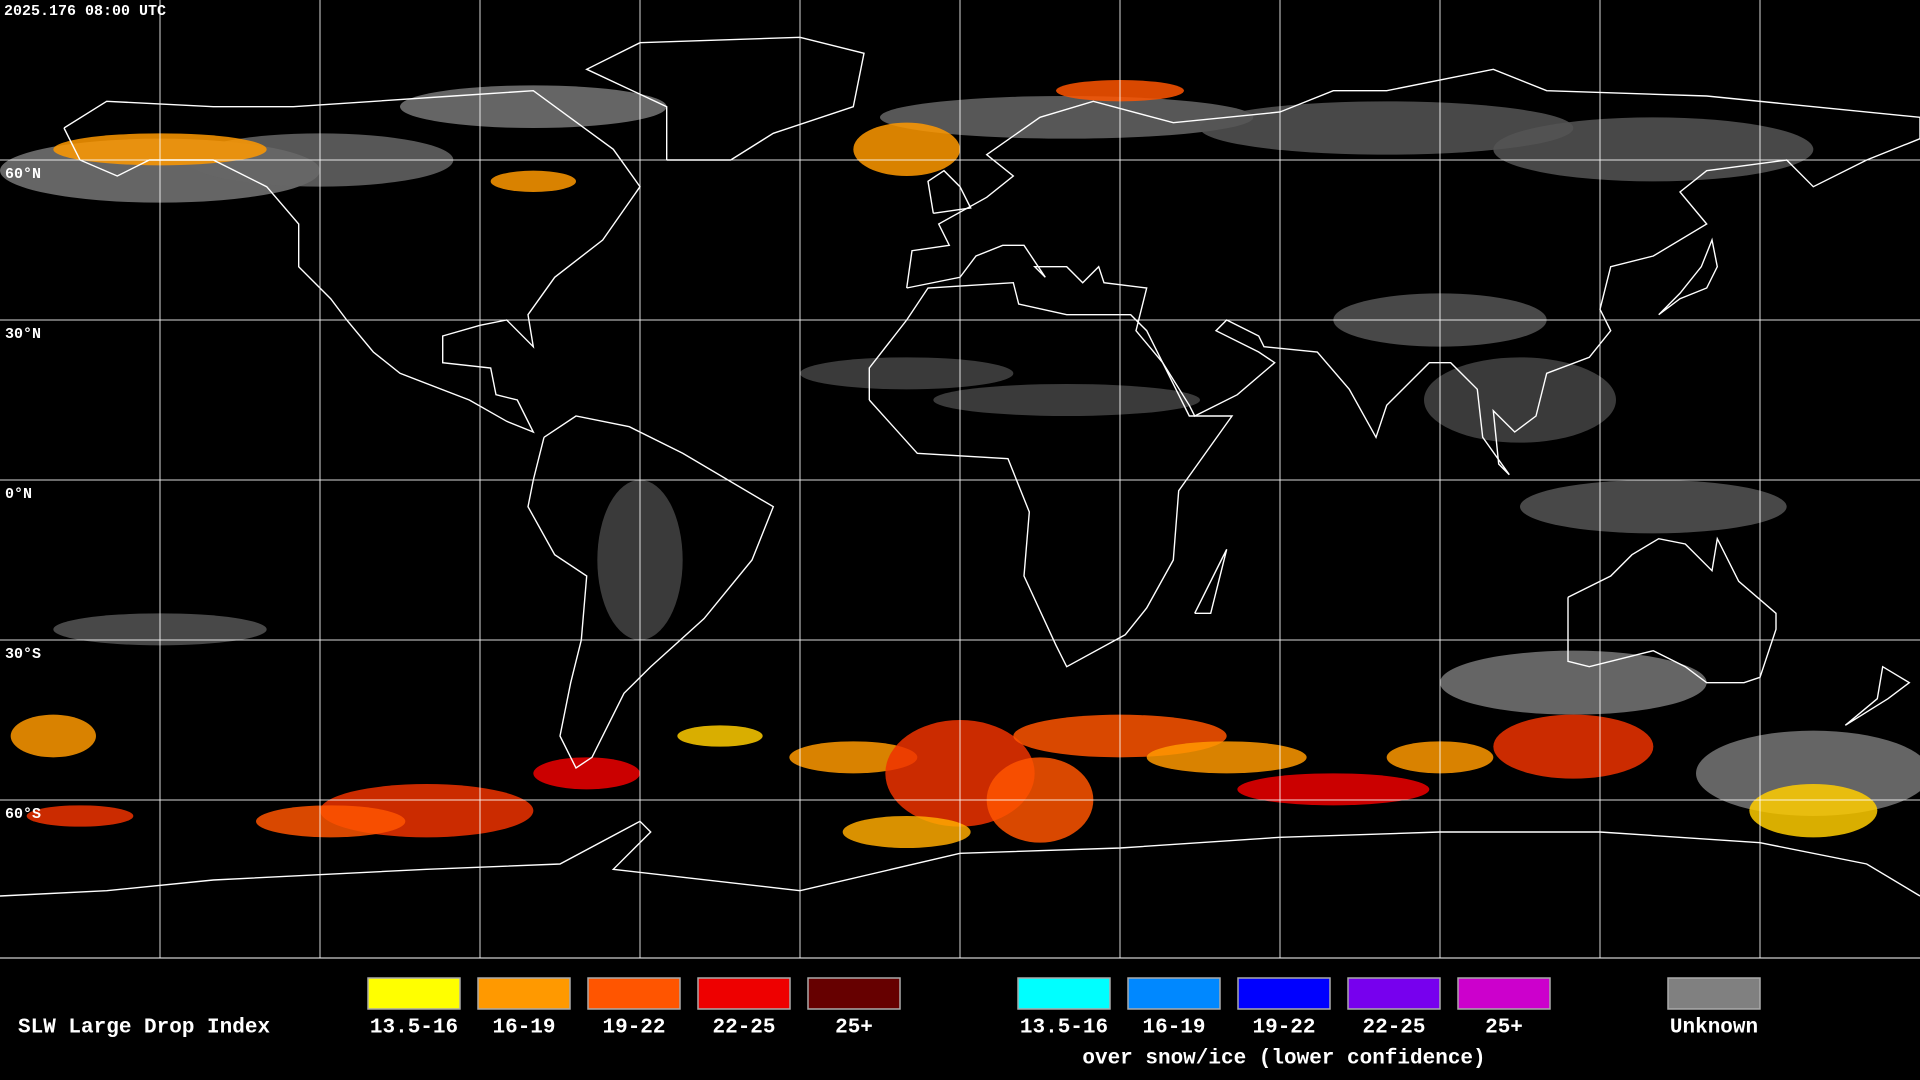 This screenshot has height=1080, width=1920. I want to click on latitude-label: 30°N, so click(23, 334).